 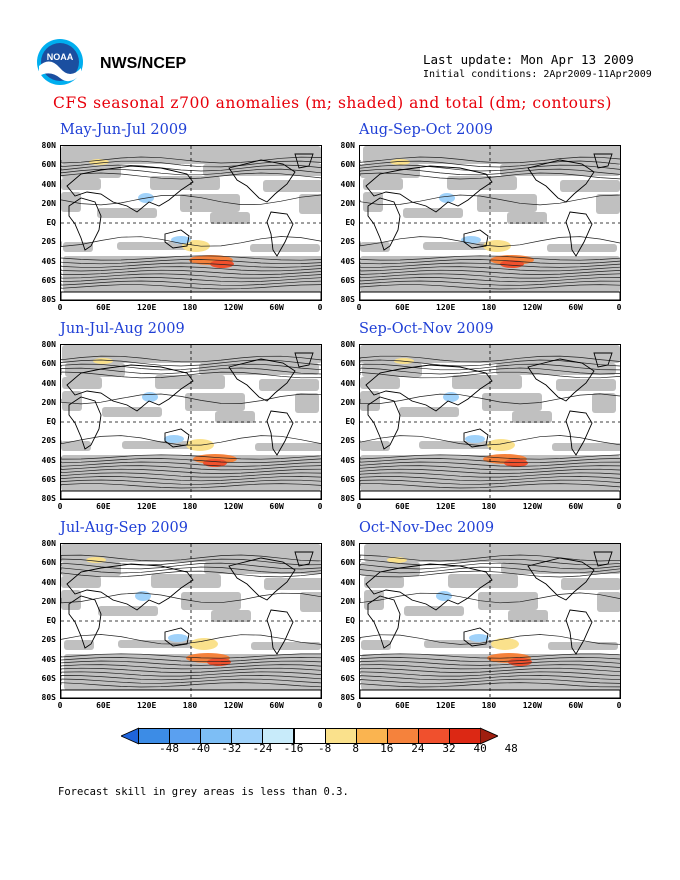 What do you see at coordinates (262, 748) in the screenshot?
I see `colorbar-label: -24` at bounding box center [262, 748].